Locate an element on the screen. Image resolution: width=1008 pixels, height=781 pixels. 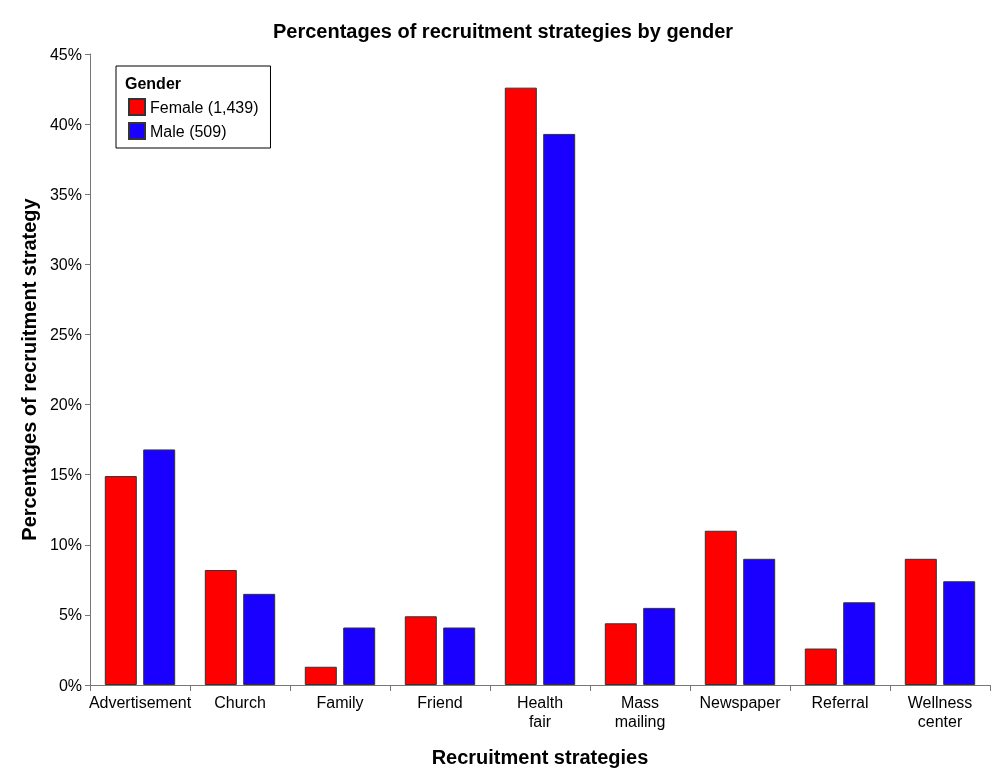
legend-title: Gender is located at coordinates (153, 83).